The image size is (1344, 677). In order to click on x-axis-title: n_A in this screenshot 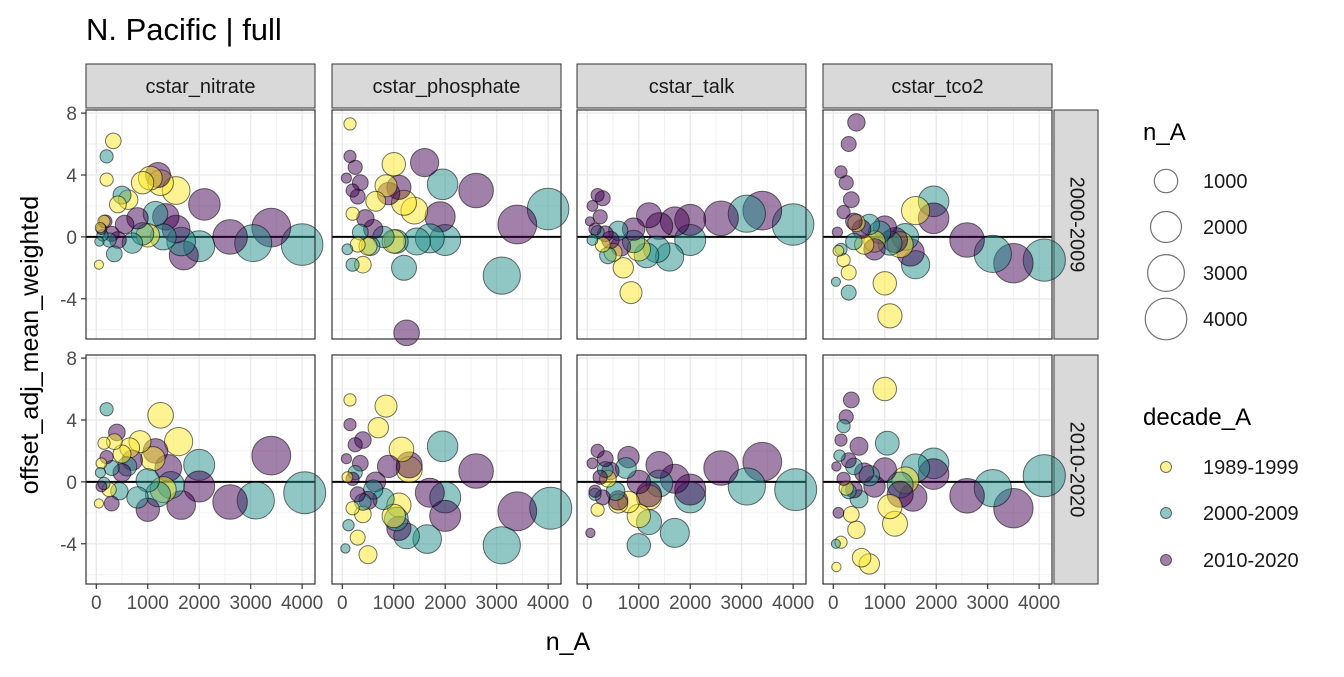, I will do `click(568, 642)`.